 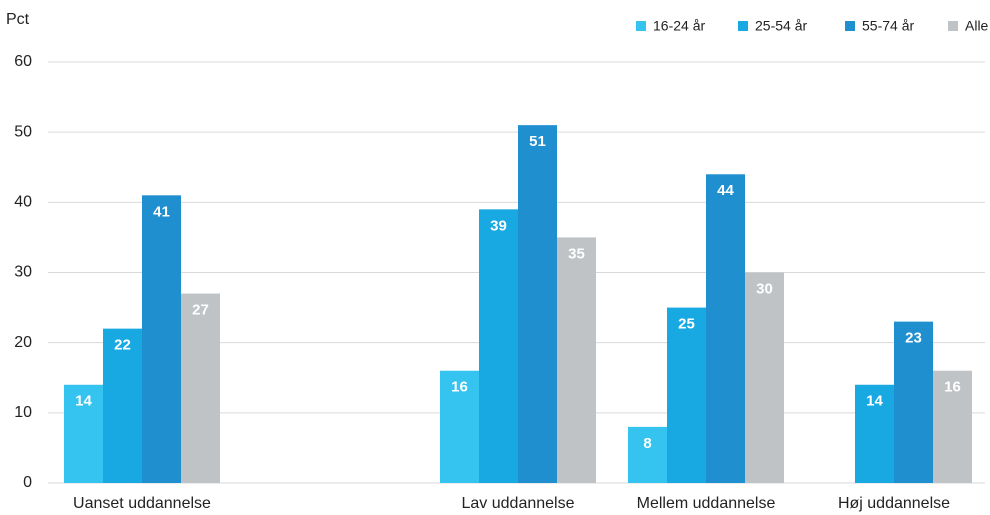 I want to click on y-tick-label: 10, so click(x=23, y=412).